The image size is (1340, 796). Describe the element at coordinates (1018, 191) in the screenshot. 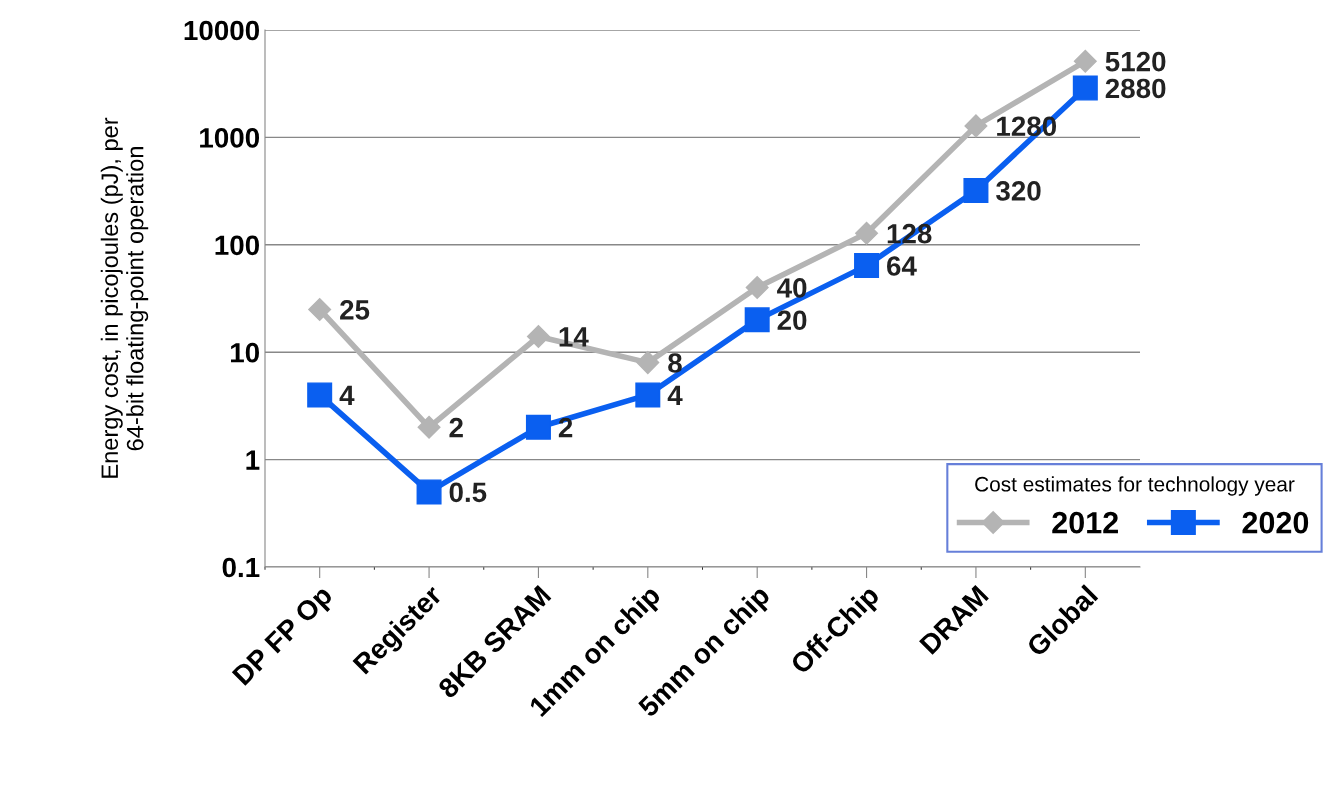

I see `data-label: 320` at that location.